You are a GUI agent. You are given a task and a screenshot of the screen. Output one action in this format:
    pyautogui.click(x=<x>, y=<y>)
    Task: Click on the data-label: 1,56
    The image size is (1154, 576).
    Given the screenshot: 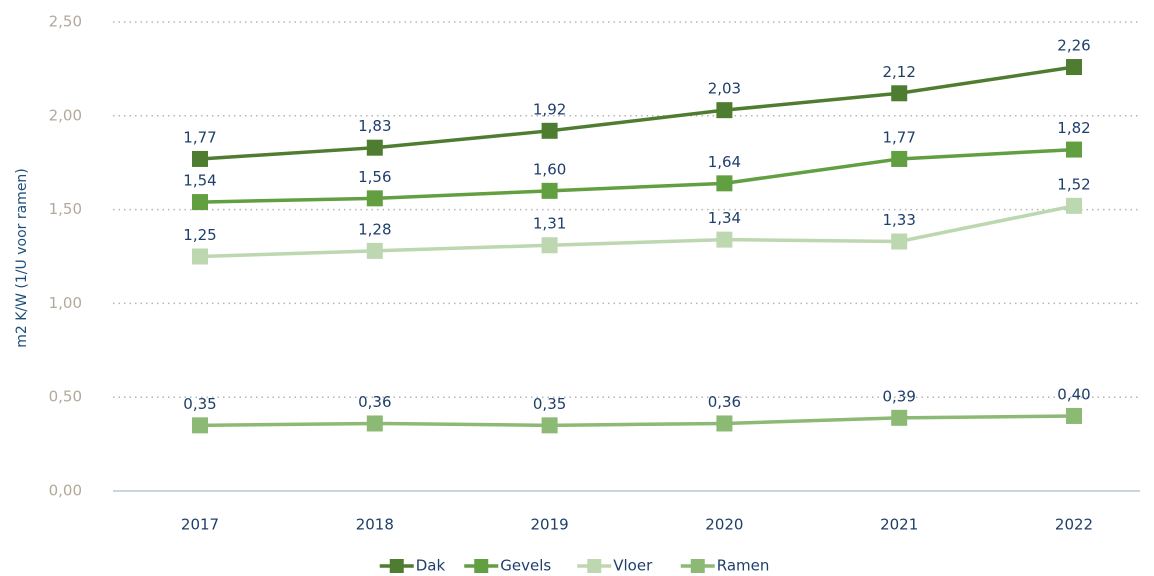 What is the action you would take?
    pyautogui.click(x=374, y=177)
    